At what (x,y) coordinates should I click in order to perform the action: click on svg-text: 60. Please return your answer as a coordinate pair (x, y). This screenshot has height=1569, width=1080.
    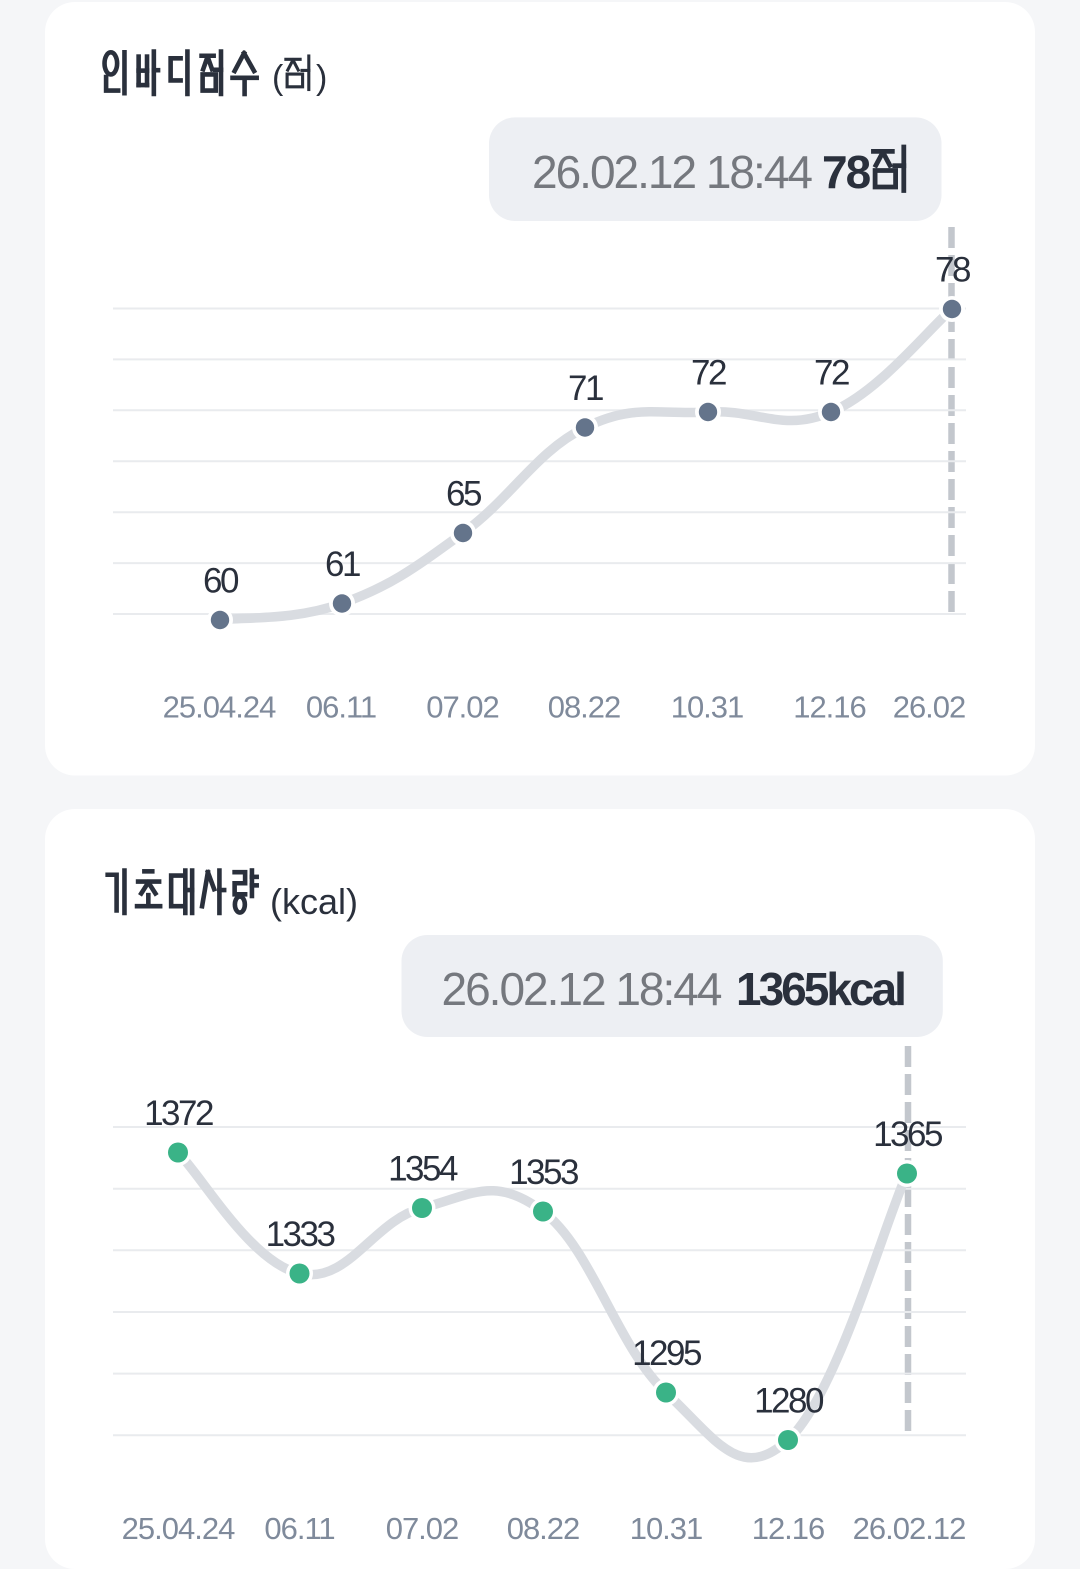
    Looking at the image, I should click on (221, 581).